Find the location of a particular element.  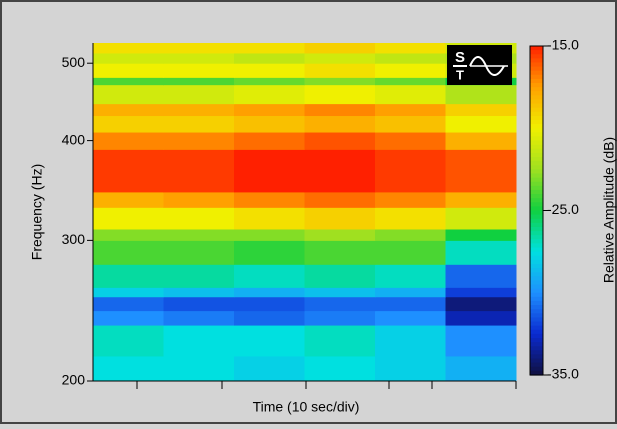

colorbar-title: Relative Amplitude (dB) is located at coordinates (609, 210).